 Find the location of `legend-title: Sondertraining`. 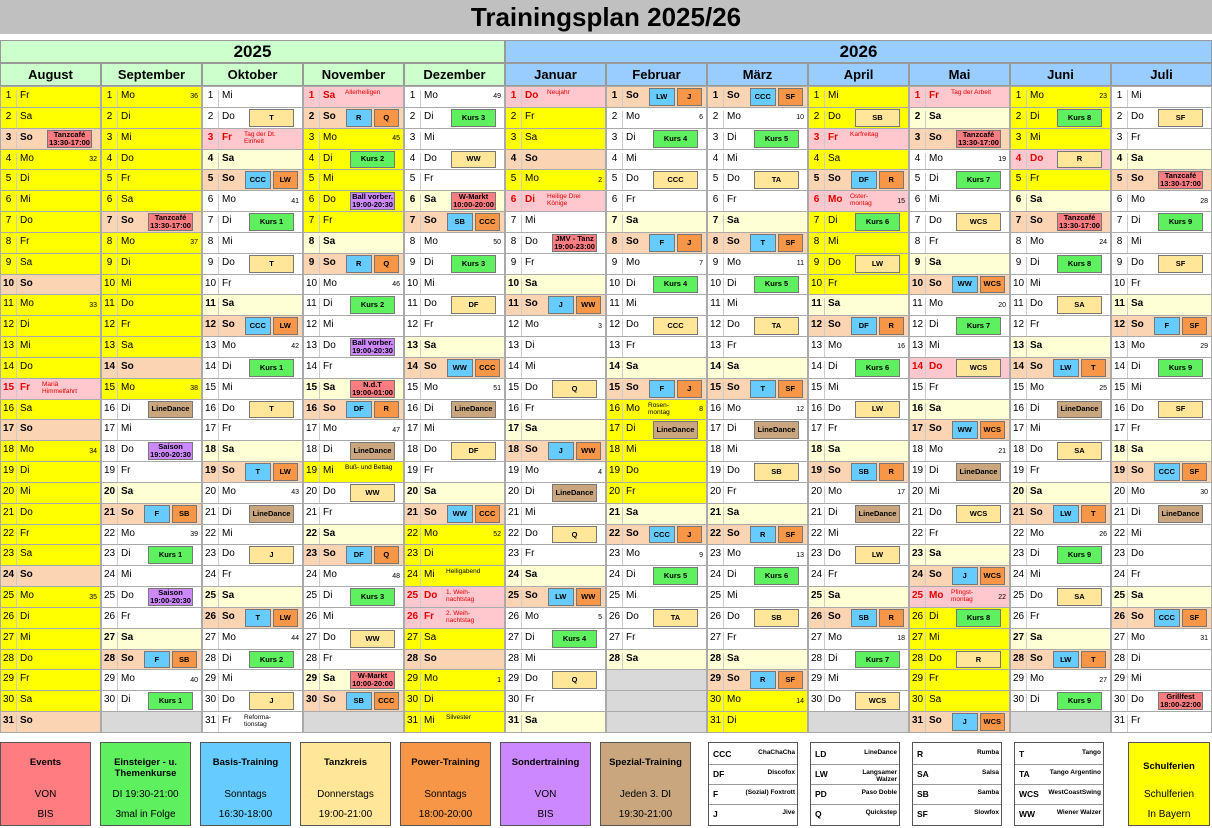

legend-title: Sondertraining is located at coordinates (545, 762).